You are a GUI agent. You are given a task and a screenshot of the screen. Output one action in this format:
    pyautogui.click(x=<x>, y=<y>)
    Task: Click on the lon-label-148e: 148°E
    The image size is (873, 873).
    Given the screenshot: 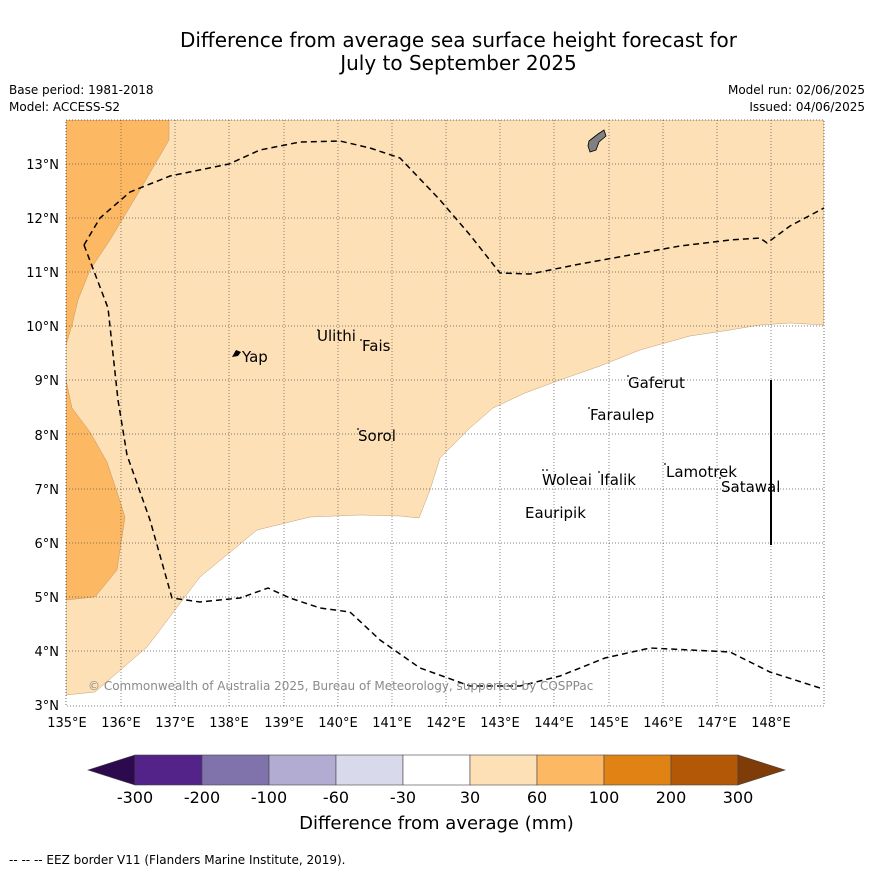 What is the action you would take?
    pyautogui.click(x=771, y=723)
    